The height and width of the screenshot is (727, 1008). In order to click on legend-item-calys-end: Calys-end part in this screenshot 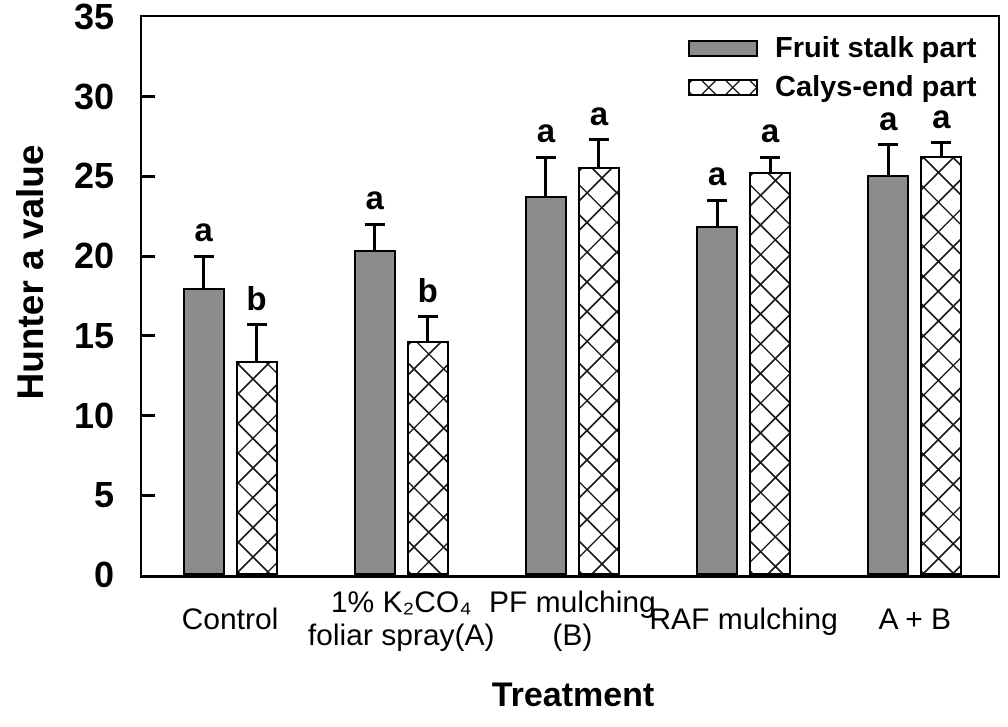, I will do `click(832, 87)`.